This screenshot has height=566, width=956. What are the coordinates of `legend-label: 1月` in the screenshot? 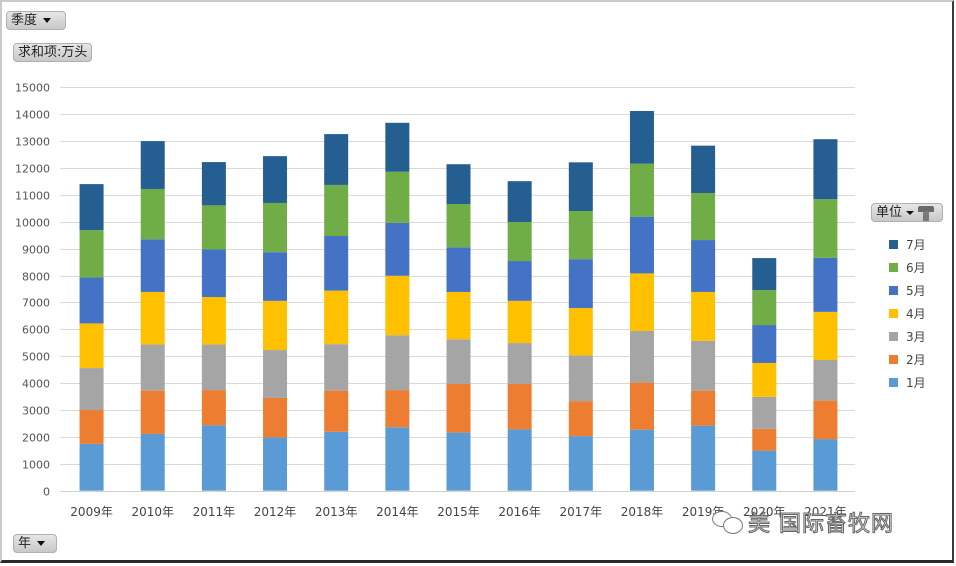 It's located at (916, 383).